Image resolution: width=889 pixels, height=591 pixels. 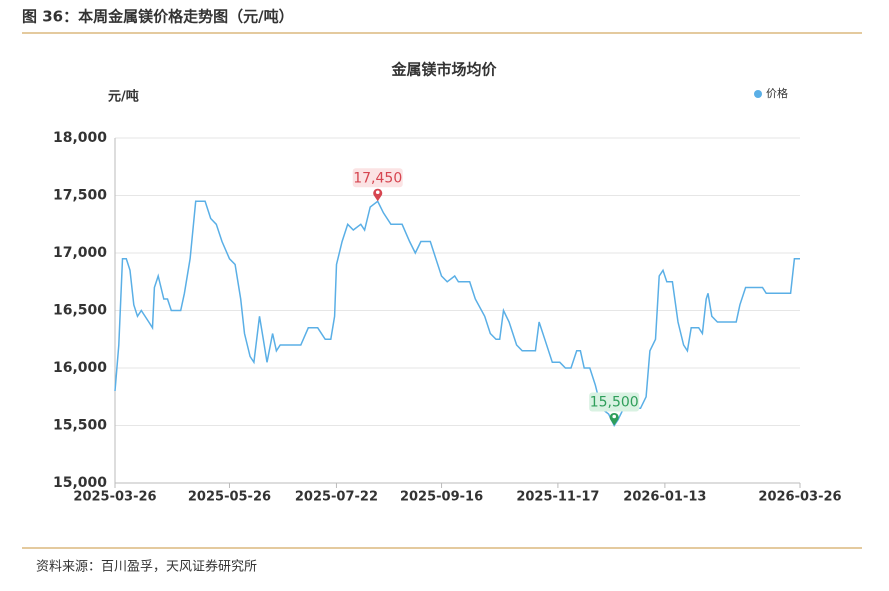 What do you see at coordinates (114, 497) in the screenshot?
I see `x-tick-label: 2025-03-26` at bounding box center [114, 497].